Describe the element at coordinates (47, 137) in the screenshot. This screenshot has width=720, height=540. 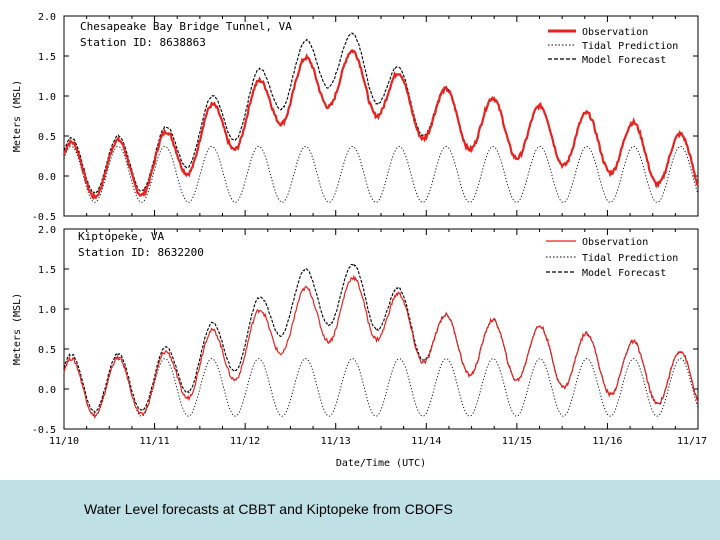
I see `panel-cbbt-ytick-label: 0.5` at that location.